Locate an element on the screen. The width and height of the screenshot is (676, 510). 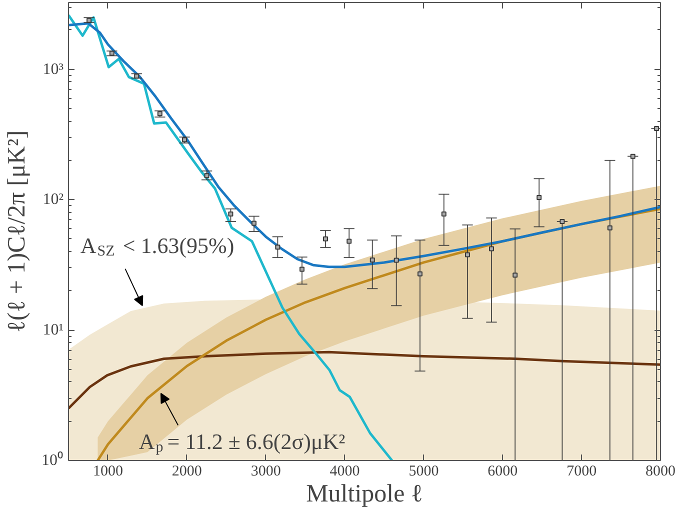
x-tick-label: 2000 is located at coordinates (187, 472).